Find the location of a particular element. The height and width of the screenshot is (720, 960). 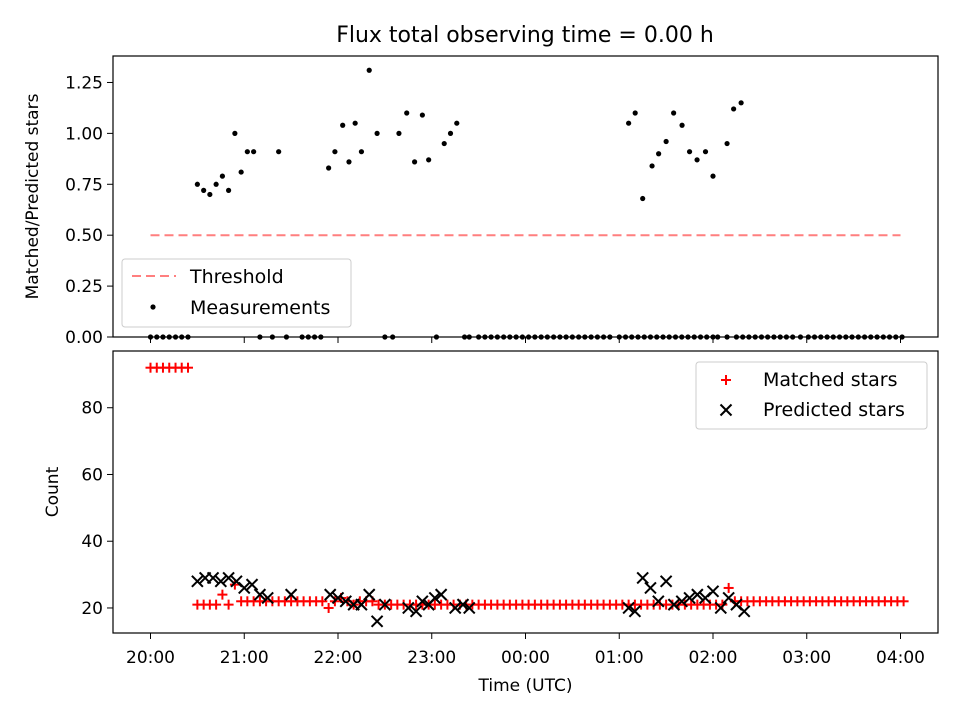

count-y-tick-label: 40 is located at coordinates (92, 542).